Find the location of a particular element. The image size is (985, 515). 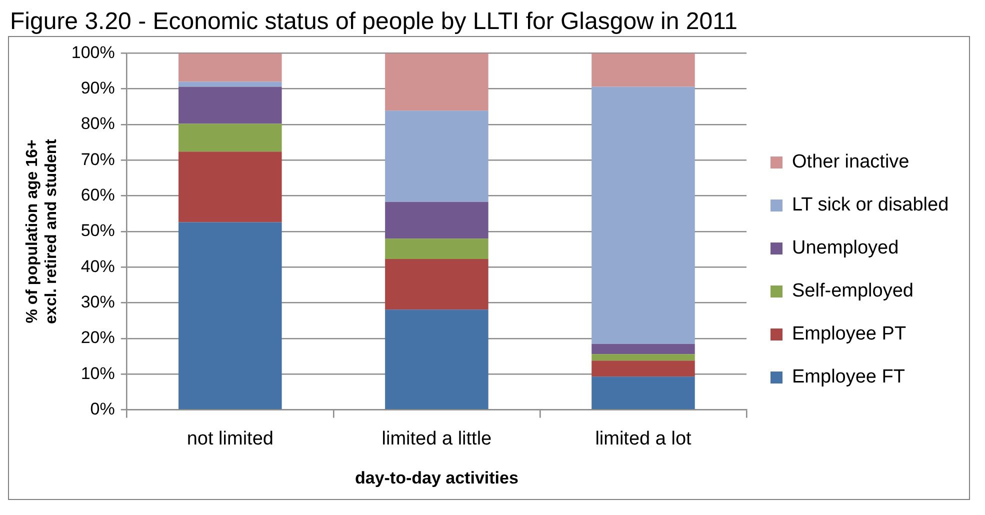

x-tick-label: limited a little is located at coordinates (437, 439).